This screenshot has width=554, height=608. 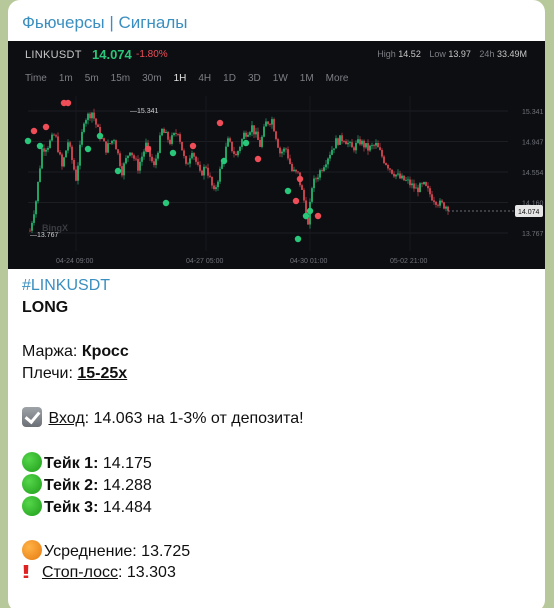 I want to click on timeframe-4h: 4H, so click(x=205, y=78).